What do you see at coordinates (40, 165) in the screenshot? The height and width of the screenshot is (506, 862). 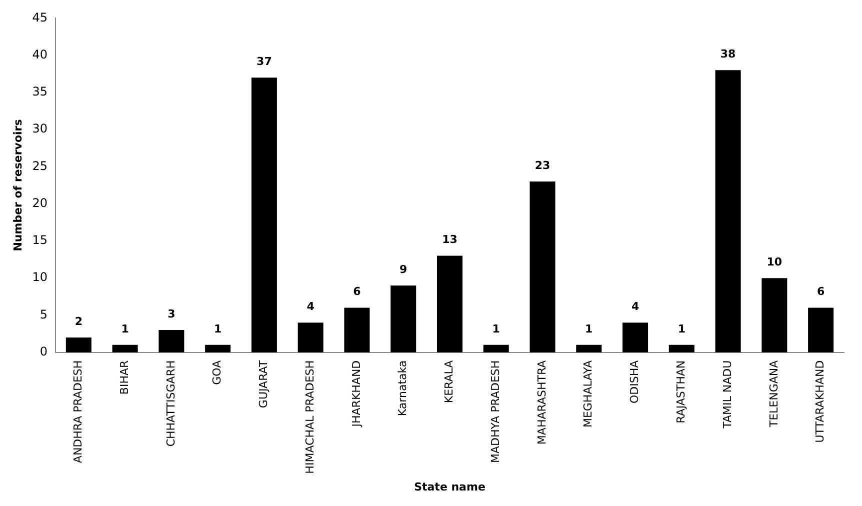 I see `y-tick-label: 25` at bounding box center [40, 165].